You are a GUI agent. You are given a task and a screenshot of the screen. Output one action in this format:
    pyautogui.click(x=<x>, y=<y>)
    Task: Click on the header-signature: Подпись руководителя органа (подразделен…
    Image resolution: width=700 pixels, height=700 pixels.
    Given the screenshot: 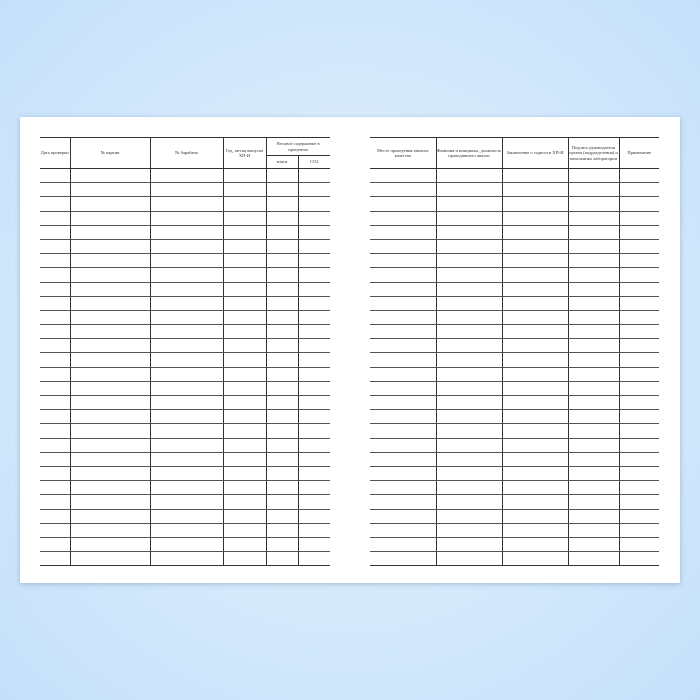 What is the action you would take?
    pyautogui.click(x=593, y=153)
    